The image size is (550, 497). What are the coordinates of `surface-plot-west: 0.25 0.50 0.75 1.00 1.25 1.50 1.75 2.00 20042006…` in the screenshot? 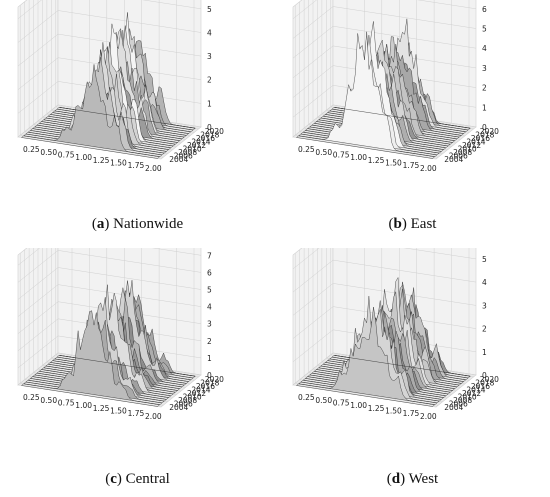 It's located at (395, 334).